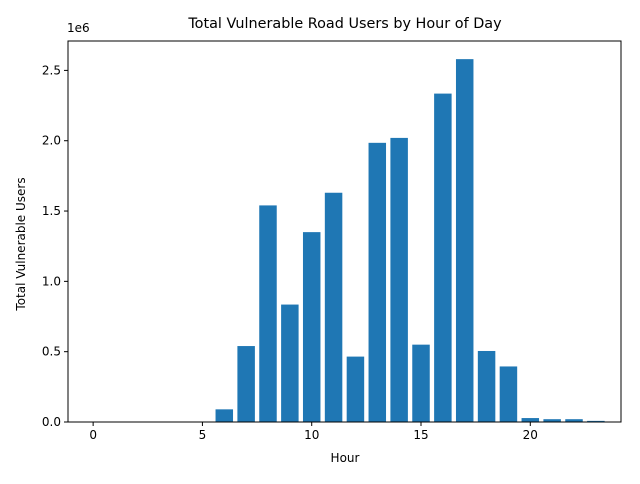  I want to click on x-tick-label: 20, so click(530, 435).